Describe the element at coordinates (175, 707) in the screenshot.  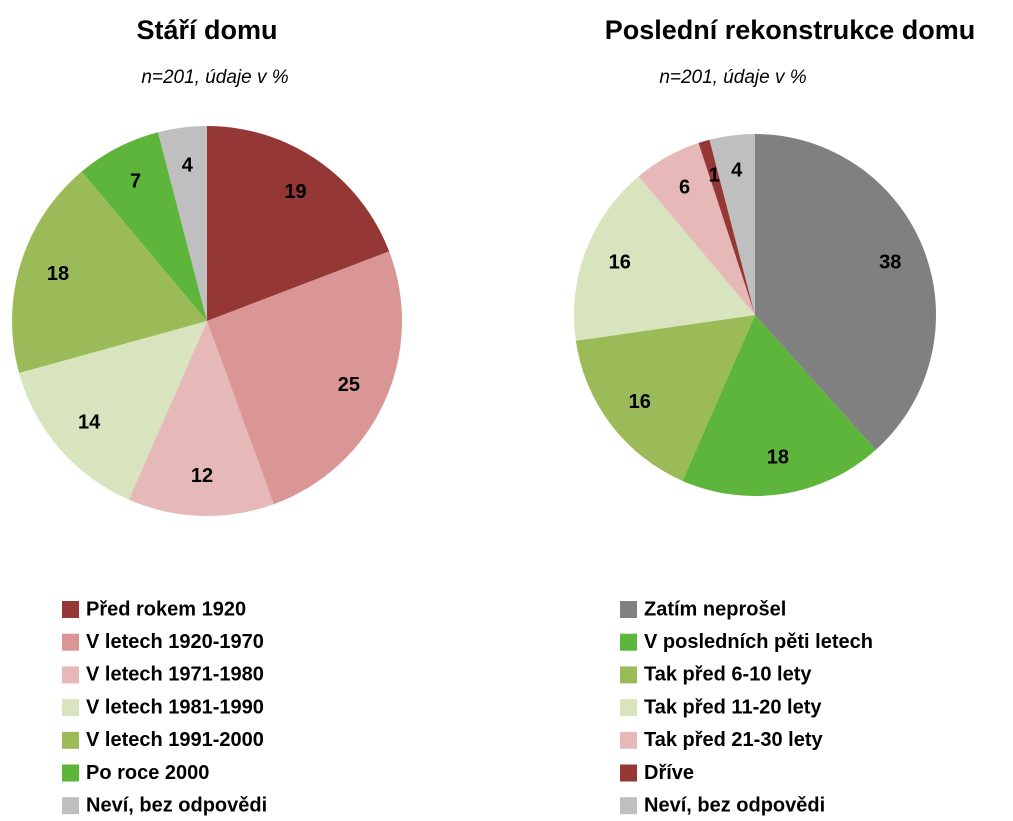
I see `legend-label: V letech 1981-1990` at that location.